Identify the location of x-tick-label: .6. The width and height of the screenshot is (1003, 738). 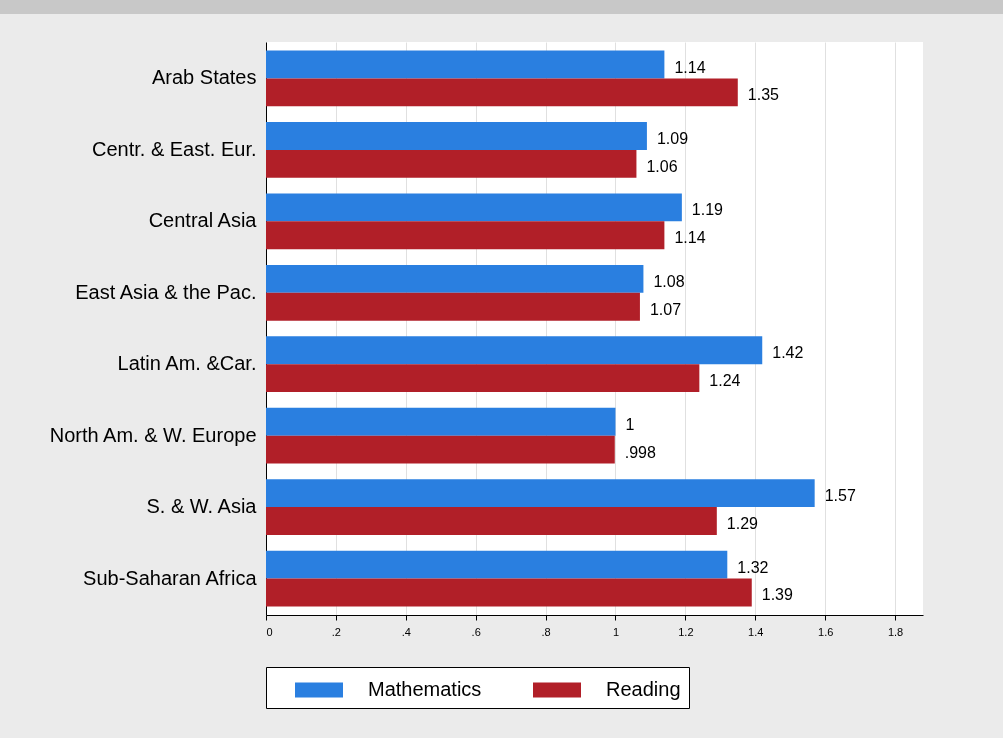
(476, 631).